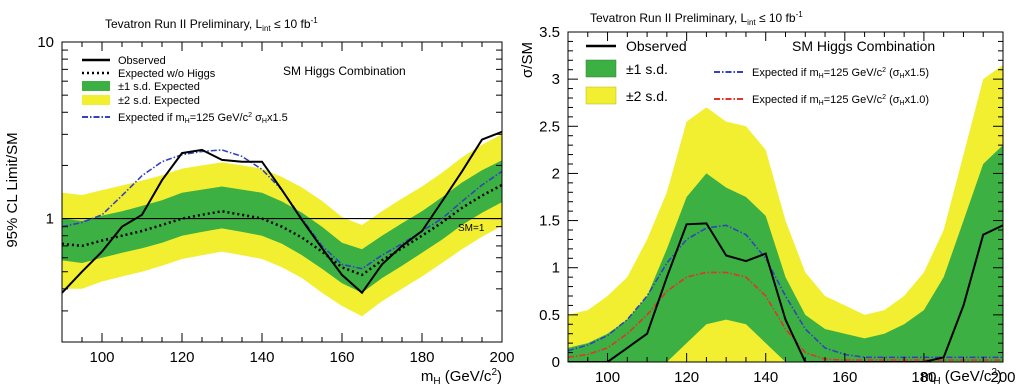 The width and height of the screenshot is (1018, 385). I want to click on right-x-tick-label: 140, so click(765, 377).